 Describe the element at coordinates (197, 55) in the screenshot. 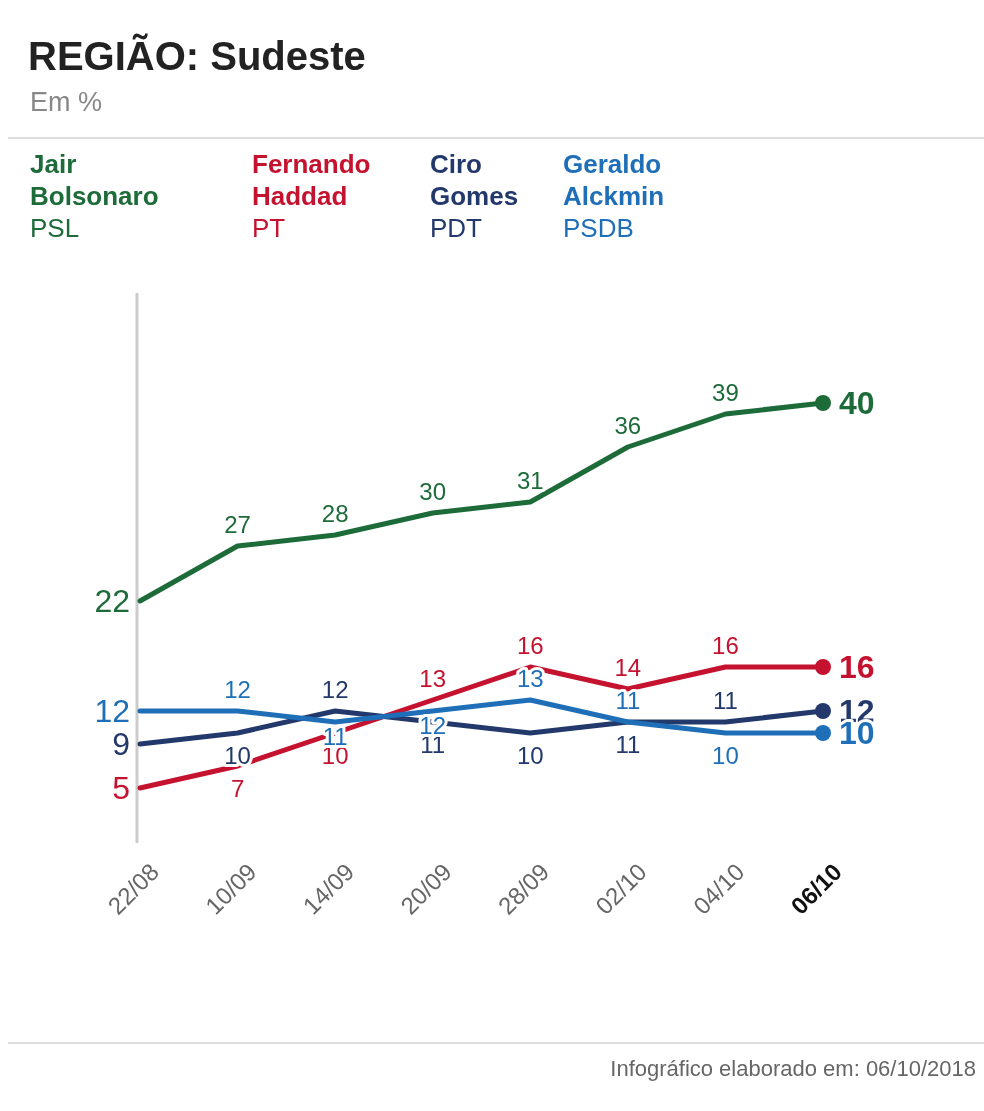

I see `chart-title: REGIÃO: Sudeste` at that location.